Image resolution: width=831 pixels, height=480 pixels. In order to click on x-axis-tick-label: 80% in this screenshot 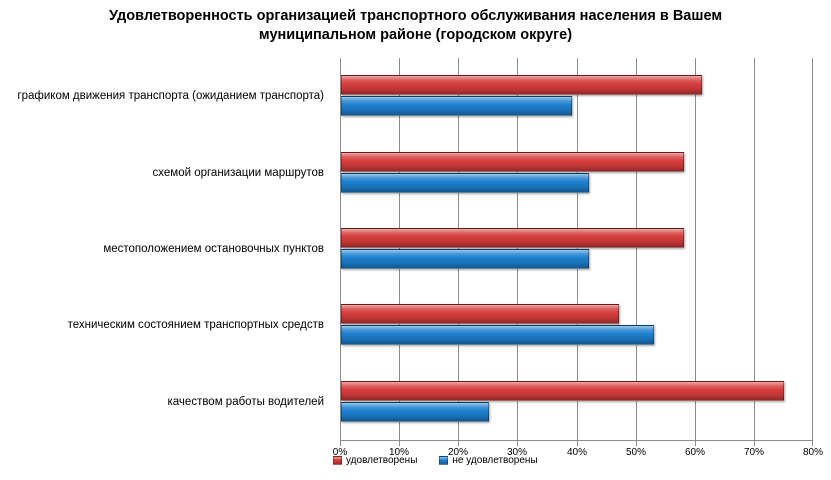, I will do `click(813, 452)`.